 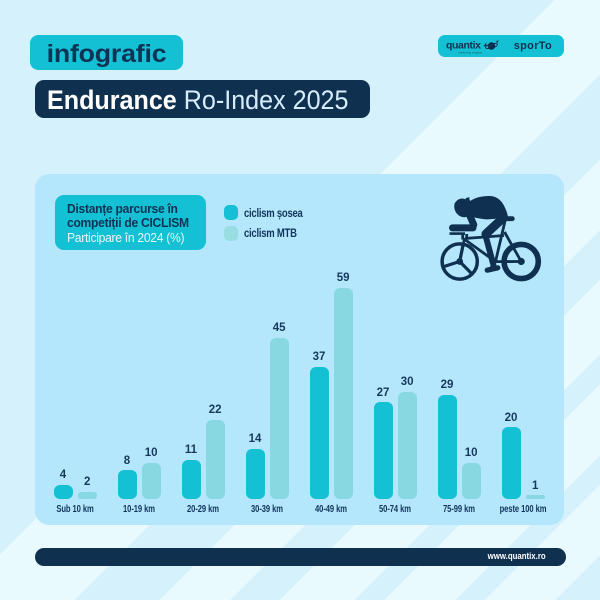 What do you see at coordinates (463, 46) in the screenshot?
I see `svg-text: quantix` at bounding box center [463, 46].